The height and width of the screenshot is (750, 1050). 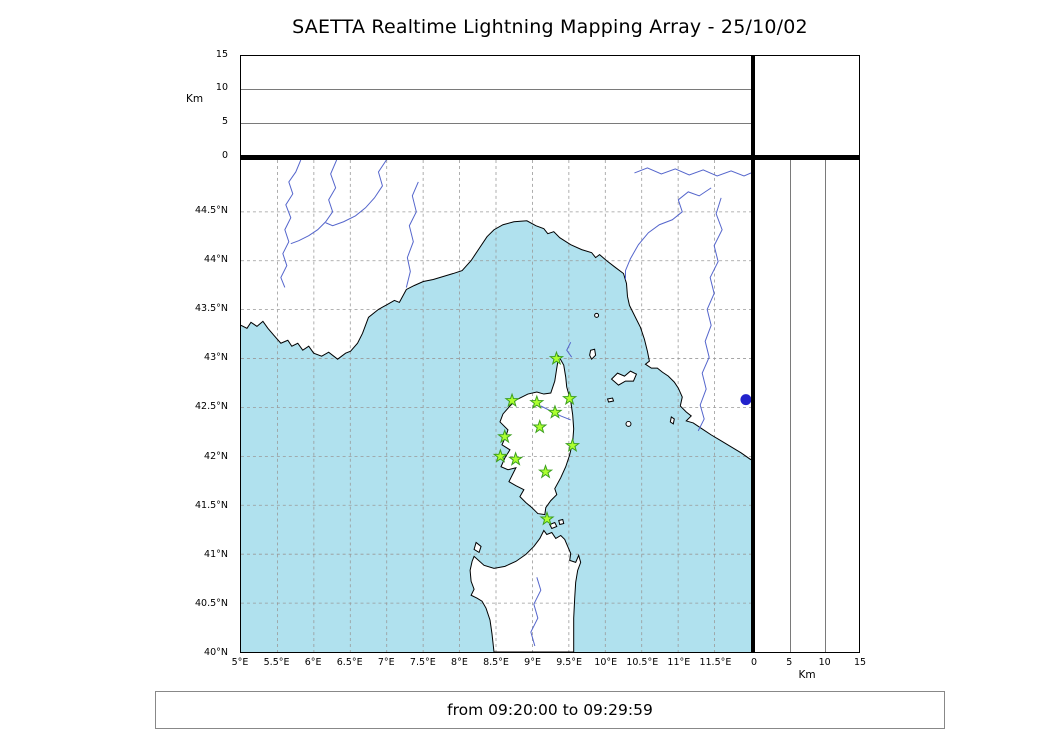 What do you see at coordinates (752, 354) in the screenshot?
I see `separator-vertical` at bounding box center [752, 354].